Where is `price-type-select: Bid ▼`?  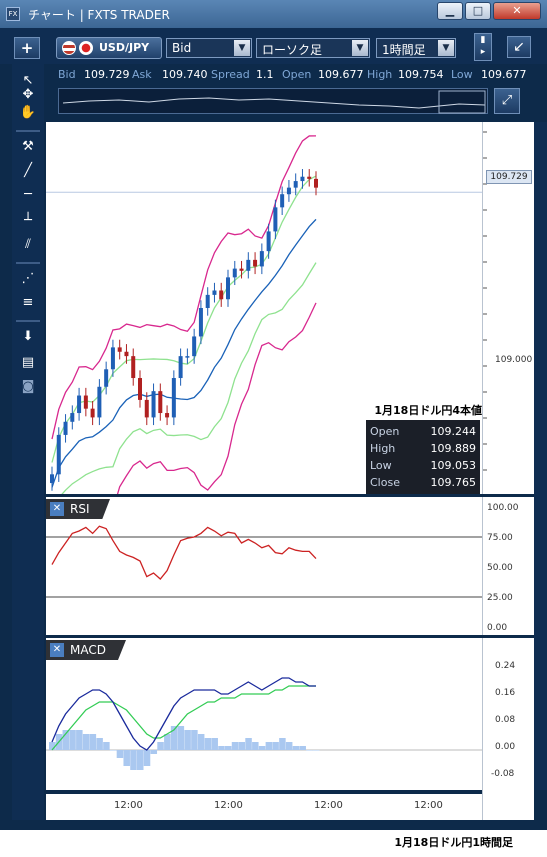 price-type-select: Bid ▼ is located at coordinates (209, 48).